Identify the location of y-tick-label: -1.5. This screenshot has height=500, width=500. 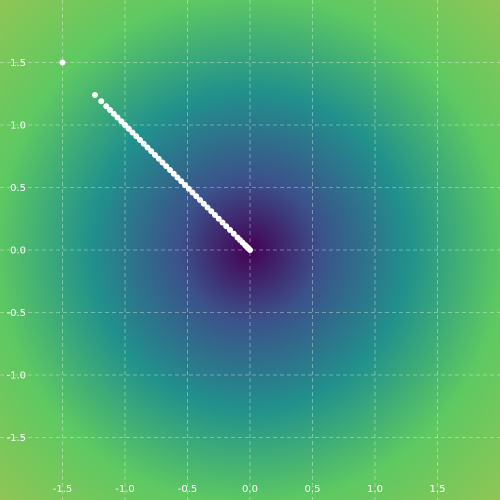
(16, 438).